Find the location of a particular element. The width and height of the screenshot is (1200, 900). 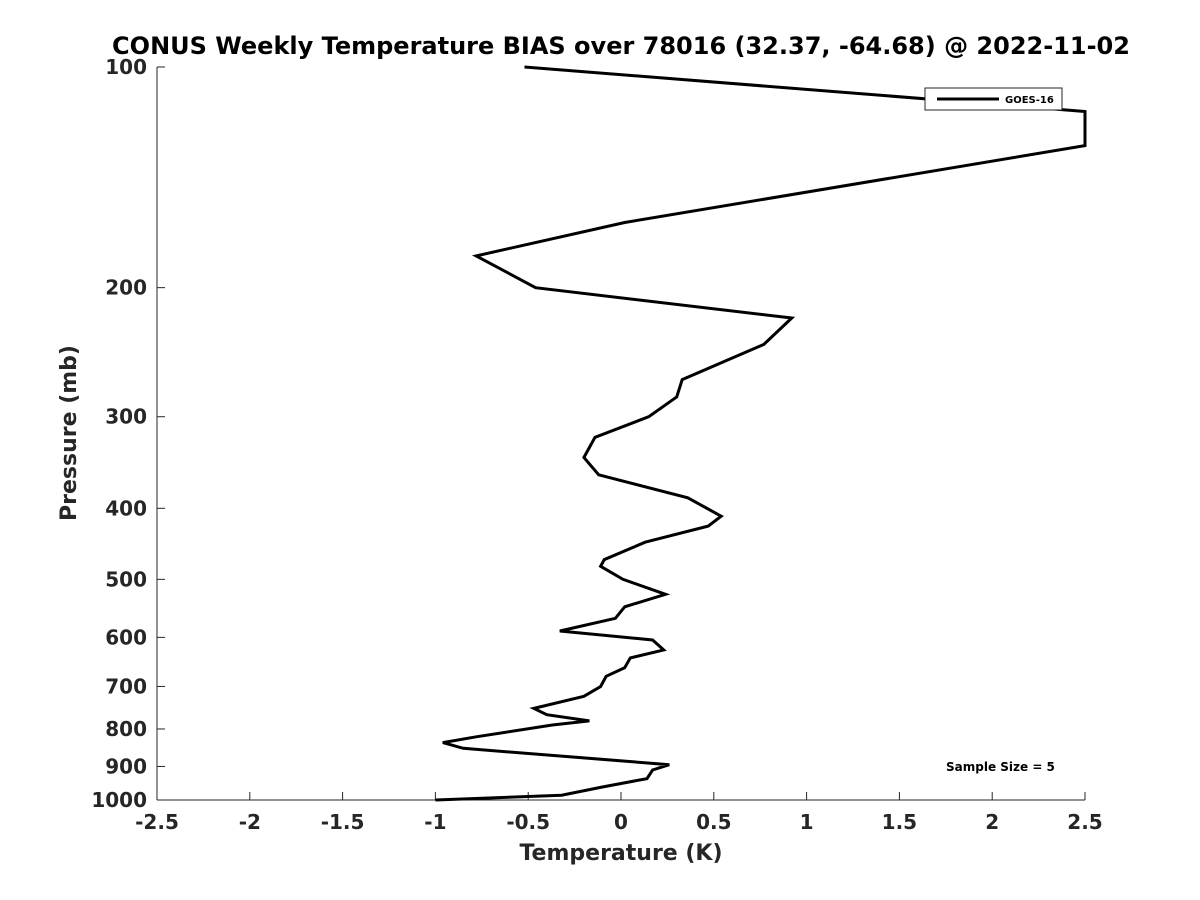

x-tick-label: 1.5 is located at coordinates (899, 822).